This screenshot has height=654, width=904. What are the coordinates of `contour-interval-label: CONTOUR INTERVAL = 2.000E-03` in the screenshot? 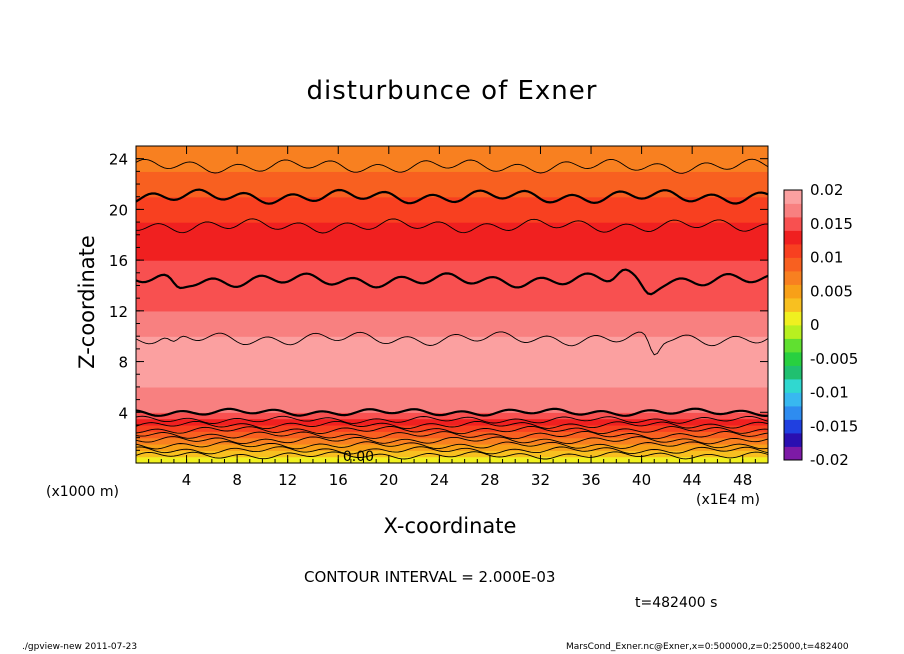 It's located at (430, 577).